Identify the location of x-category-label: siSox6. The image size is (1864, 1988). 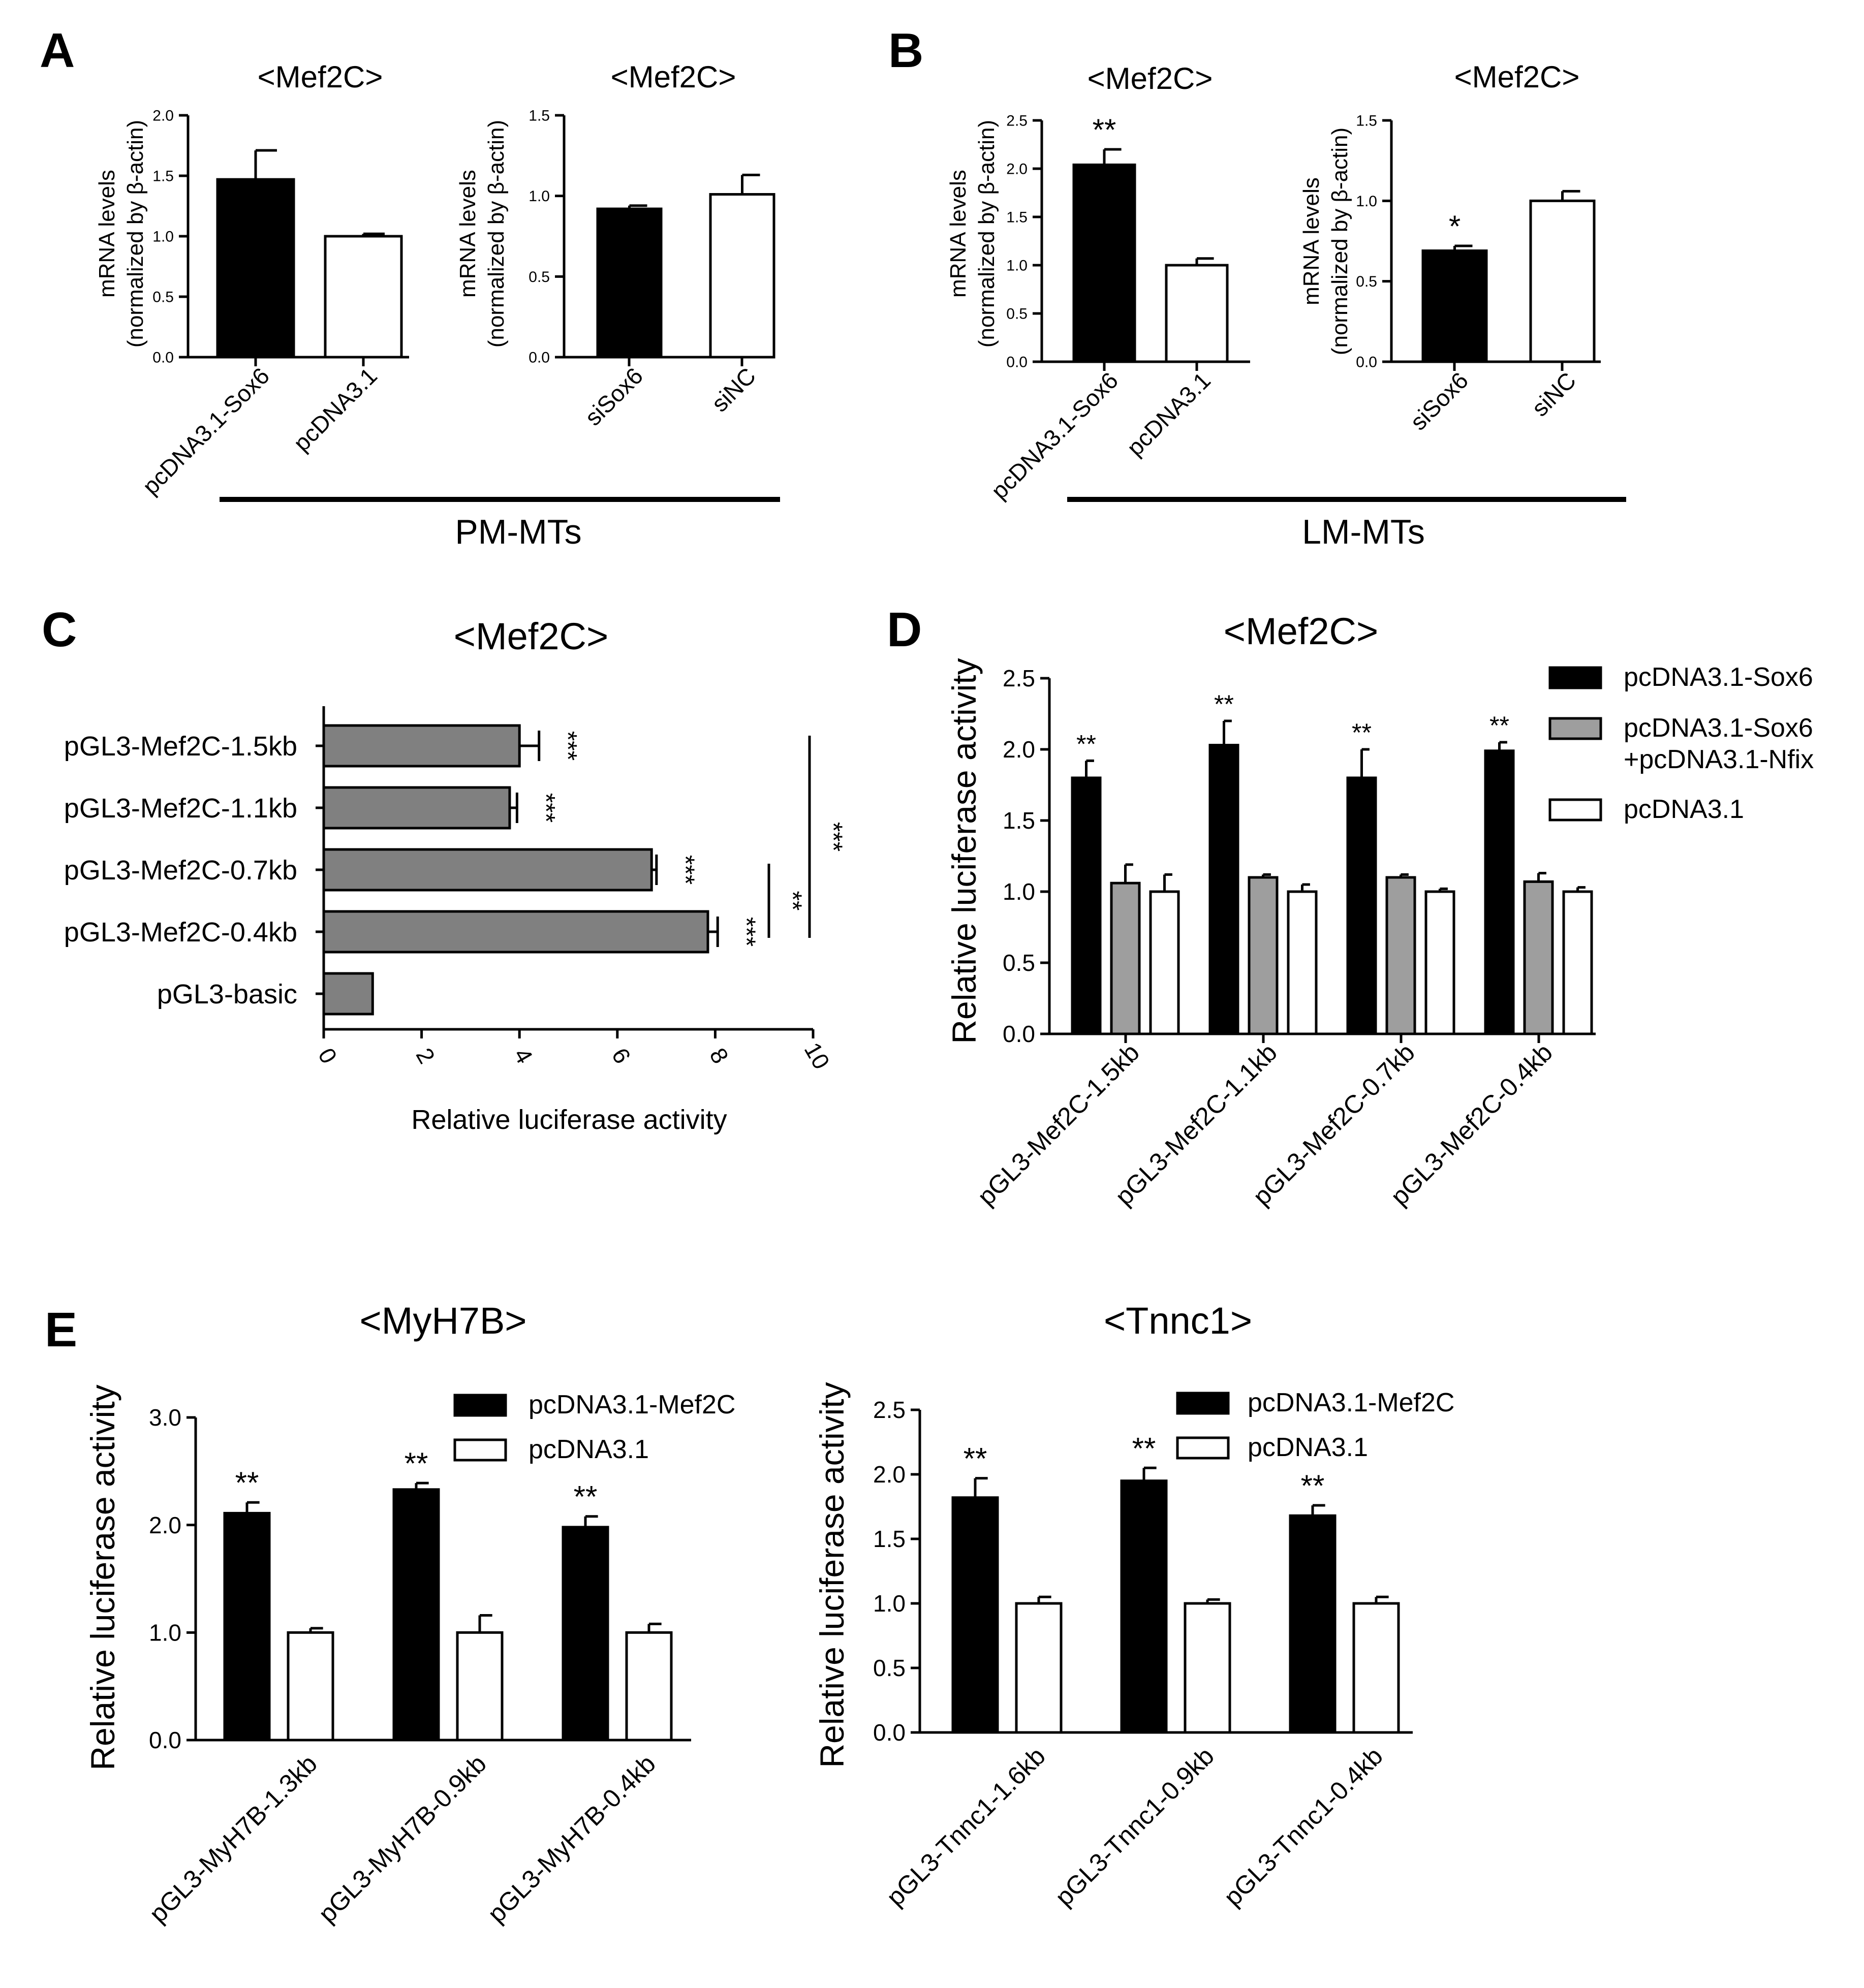
(614, 396).